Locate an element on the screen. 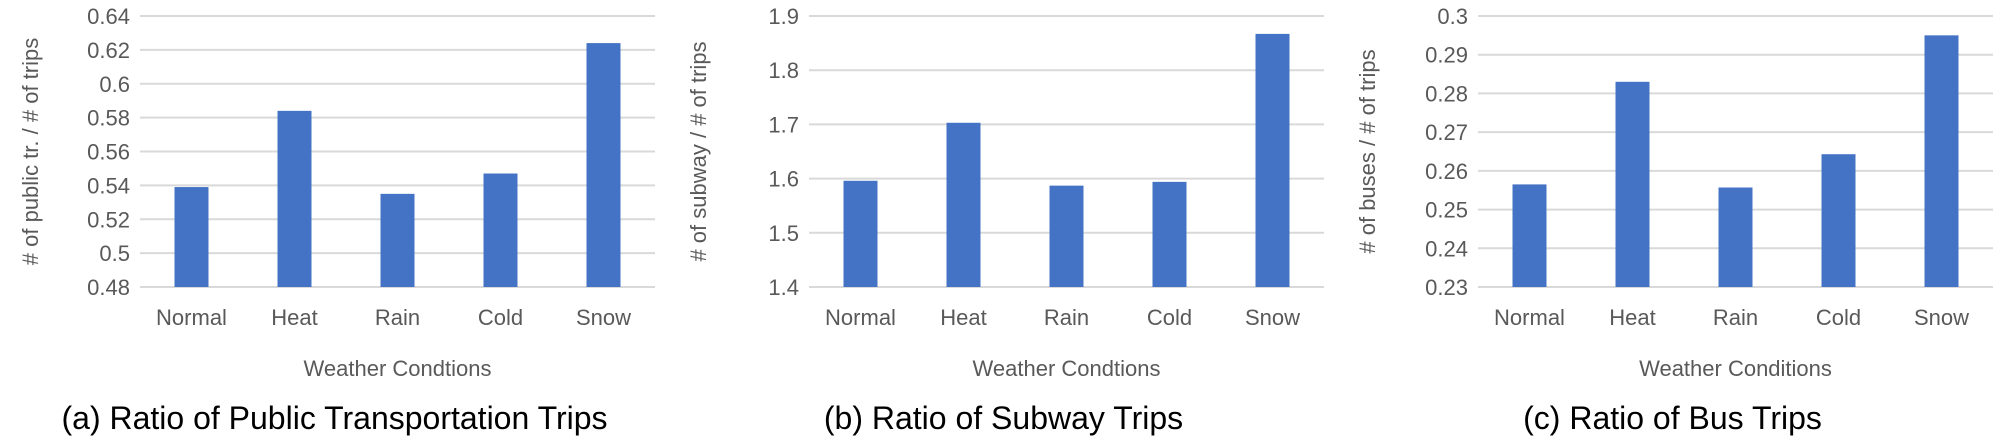 Image resolution: width=2008 pixels, height=447 pixels. y-tick-label: 0.58 is located at coordinates (108, 118).